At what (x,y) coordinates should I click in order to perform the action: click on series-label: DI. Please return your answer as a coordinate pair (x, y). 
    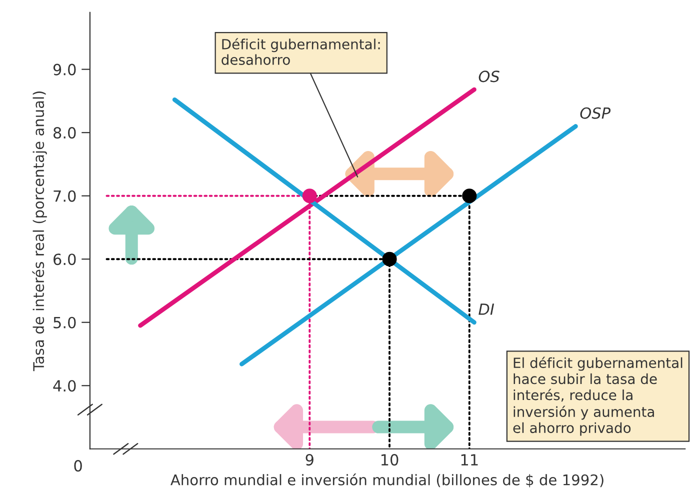
    Looking at the image, I should click on (486, 309).